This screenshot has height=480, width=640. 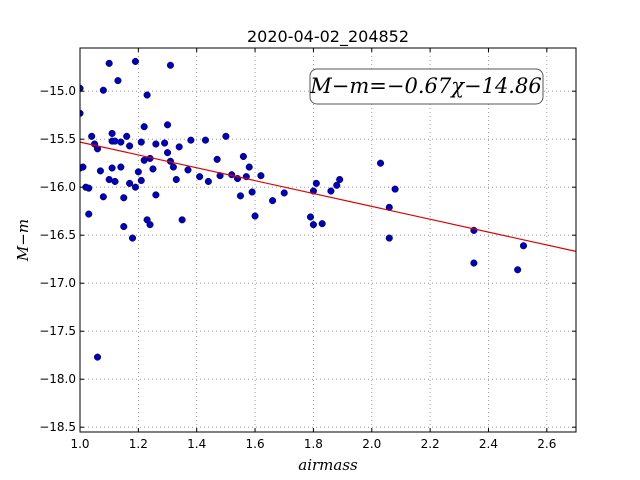 What do you see at coordinates (23, 240) in the screenshot?
I see `y-axis-label: M−m` at bounding box center [23, 240].